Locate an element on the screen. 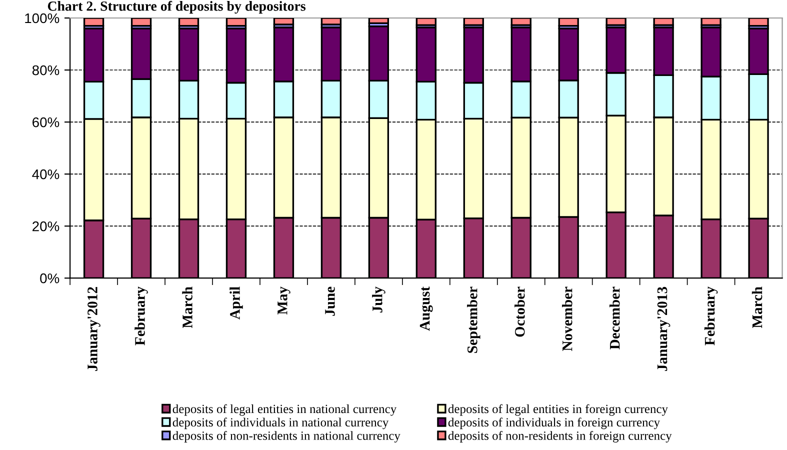  x-tick-label: January'2012 is located at coordinates (94, 329).